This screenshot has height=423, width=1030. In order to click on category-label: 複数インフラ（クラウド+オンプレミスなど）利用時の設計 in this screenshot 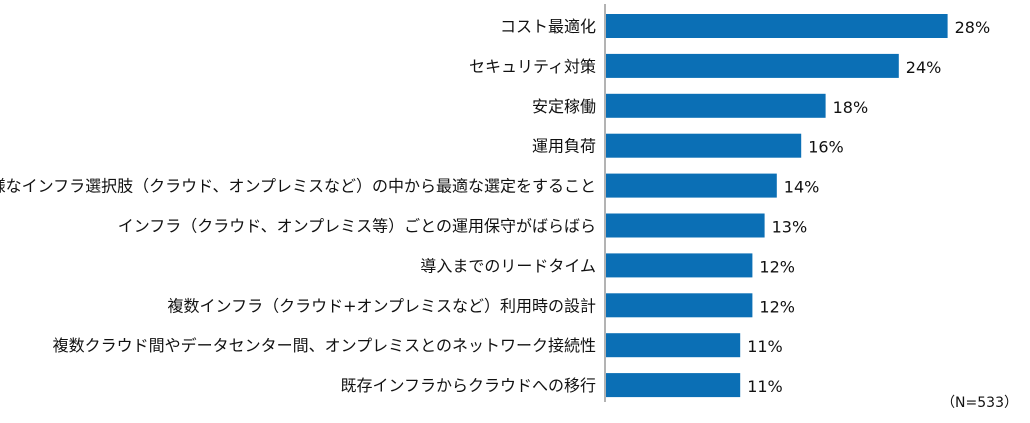, I will do `click(382, 305)`.